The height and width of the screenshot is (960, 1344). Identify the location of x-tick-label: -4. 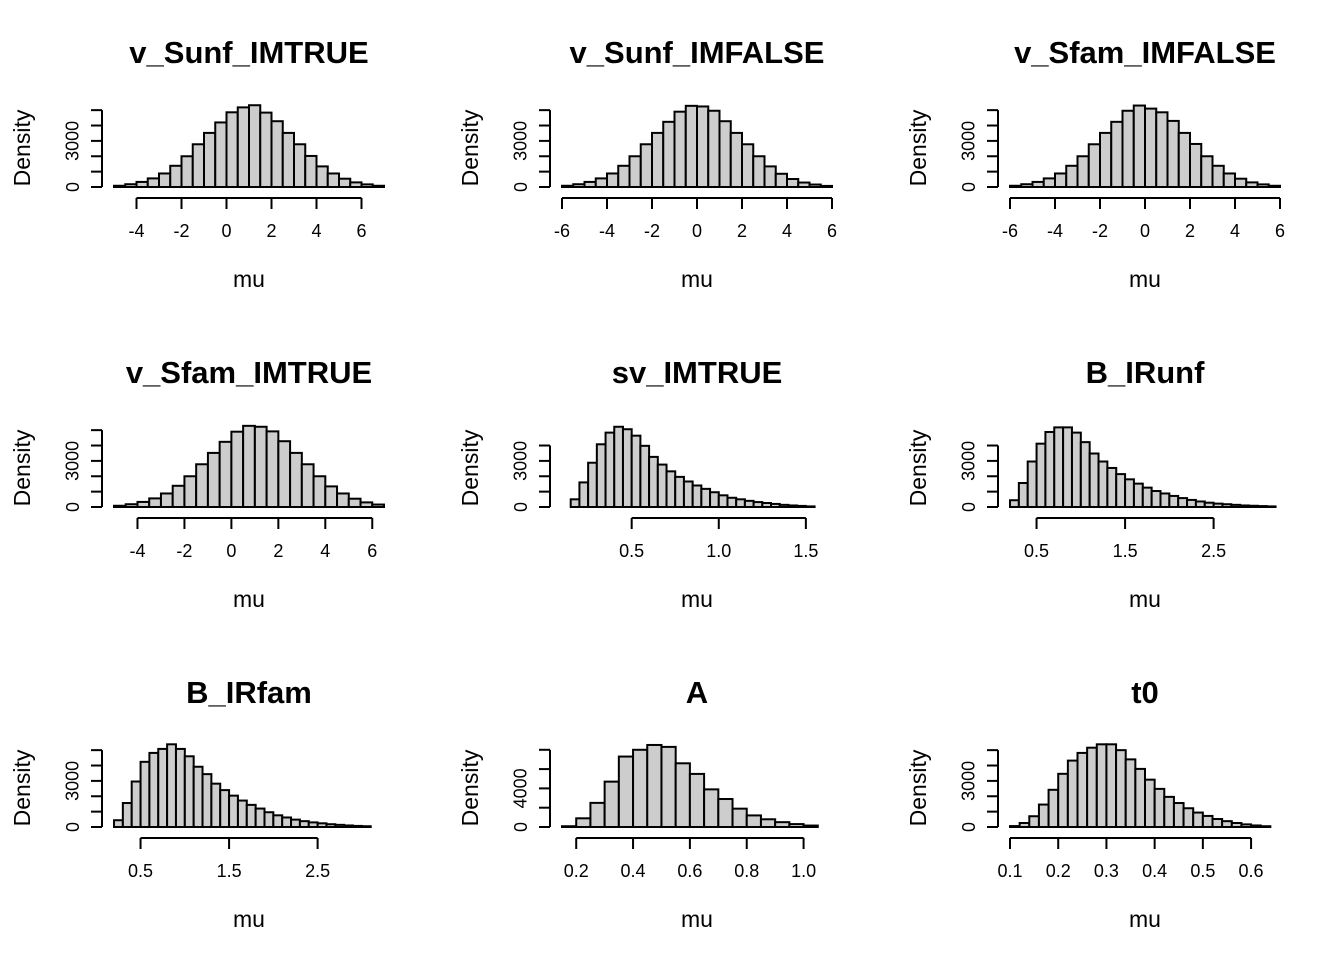
(1055, 231).